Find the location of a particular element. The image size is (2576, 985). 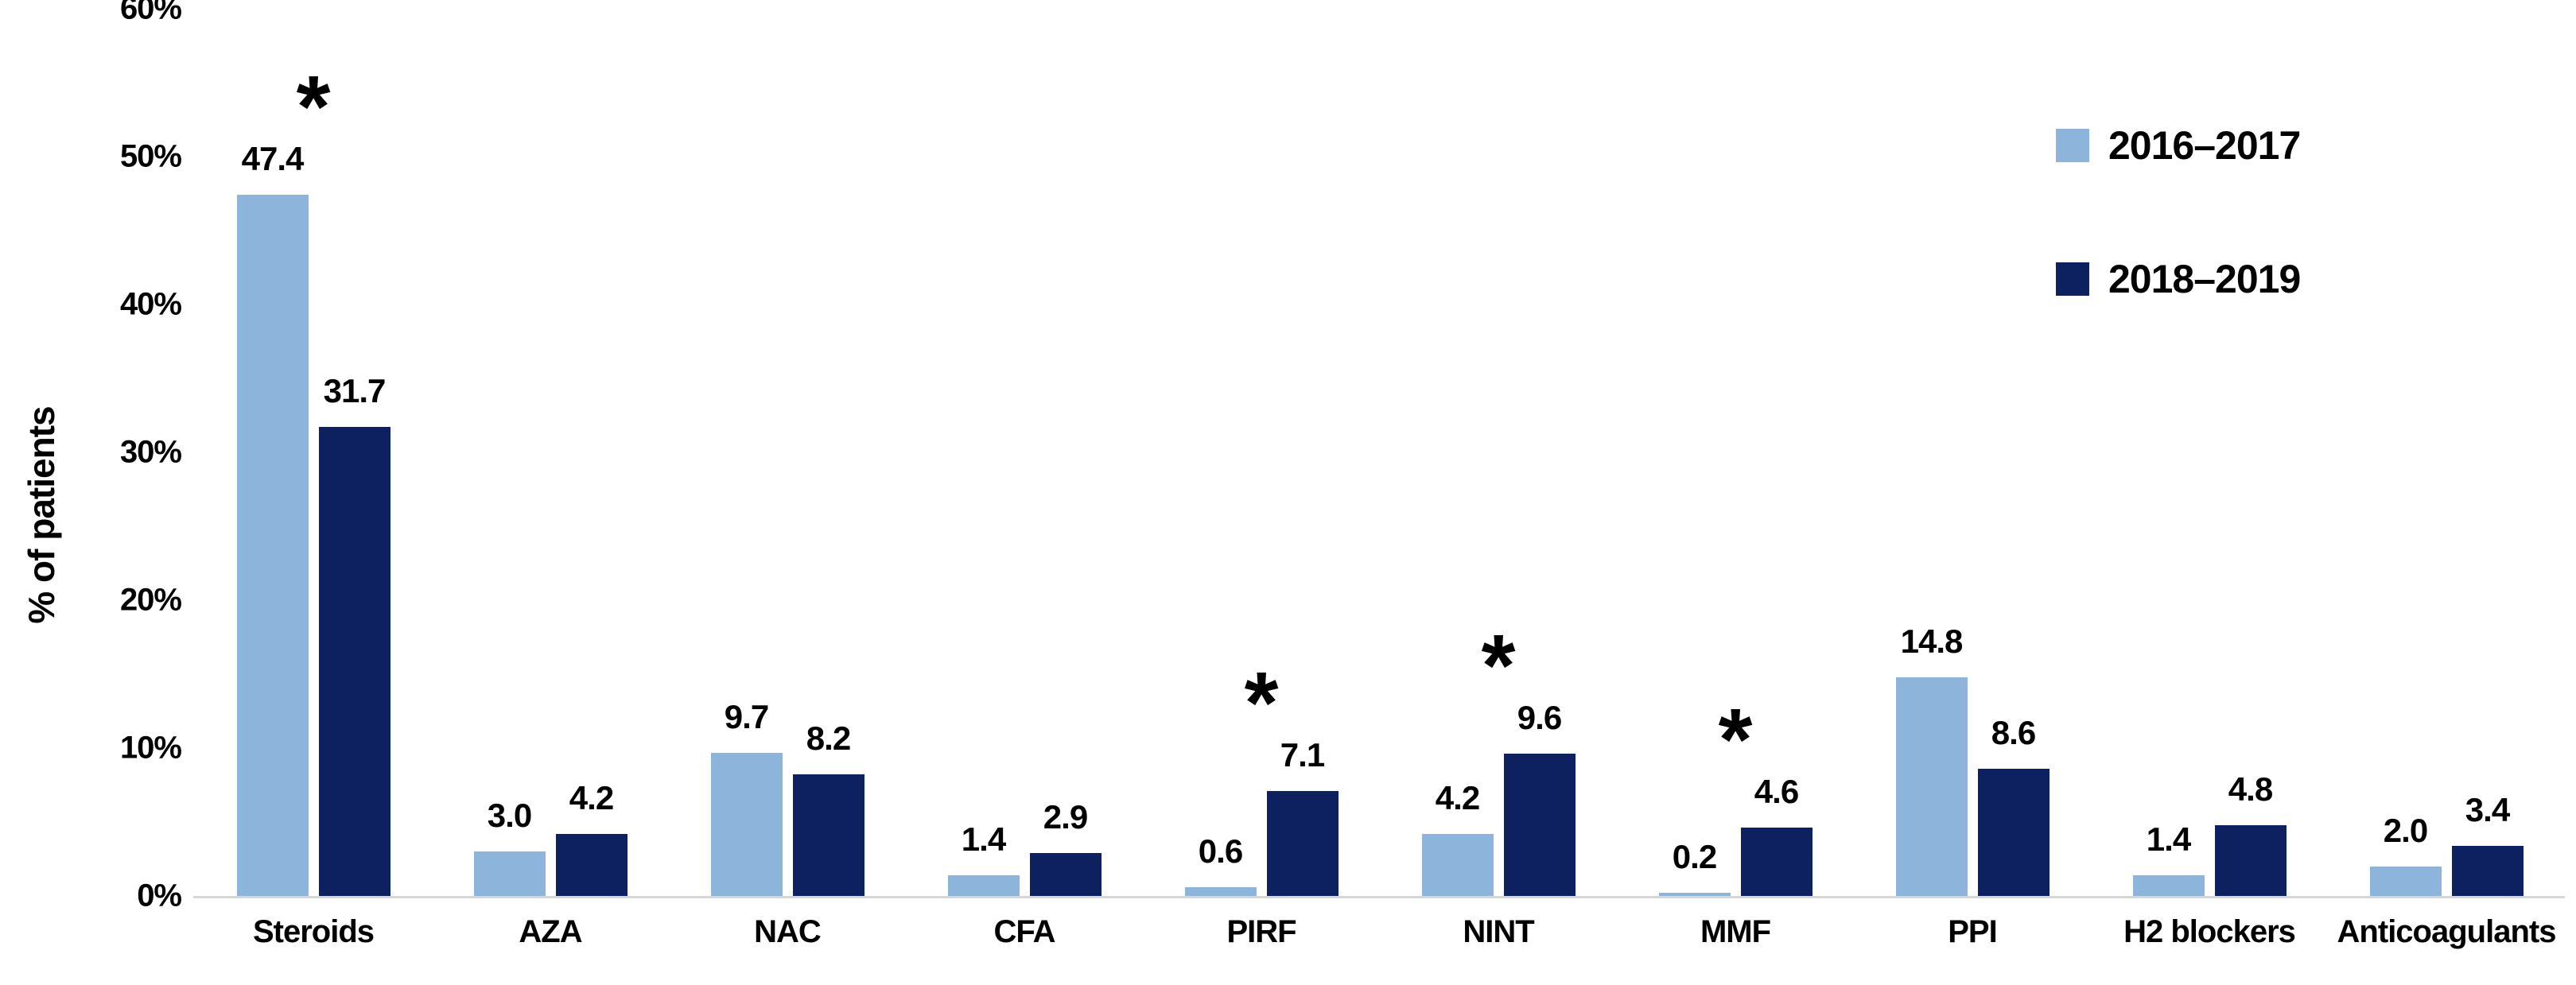

category-label: PIRF is located at coordinates (1261, 931).